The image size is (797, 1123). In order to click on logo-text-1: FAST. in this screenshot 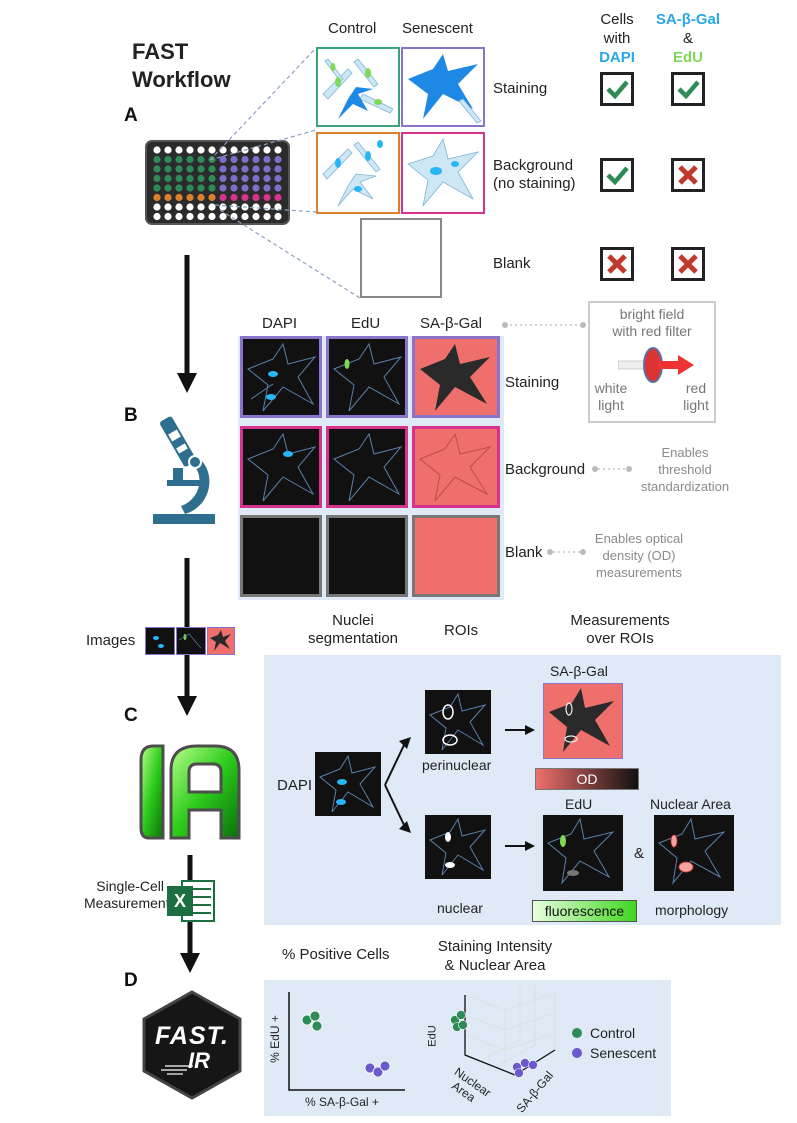, I will do `click(192, 1036)`.